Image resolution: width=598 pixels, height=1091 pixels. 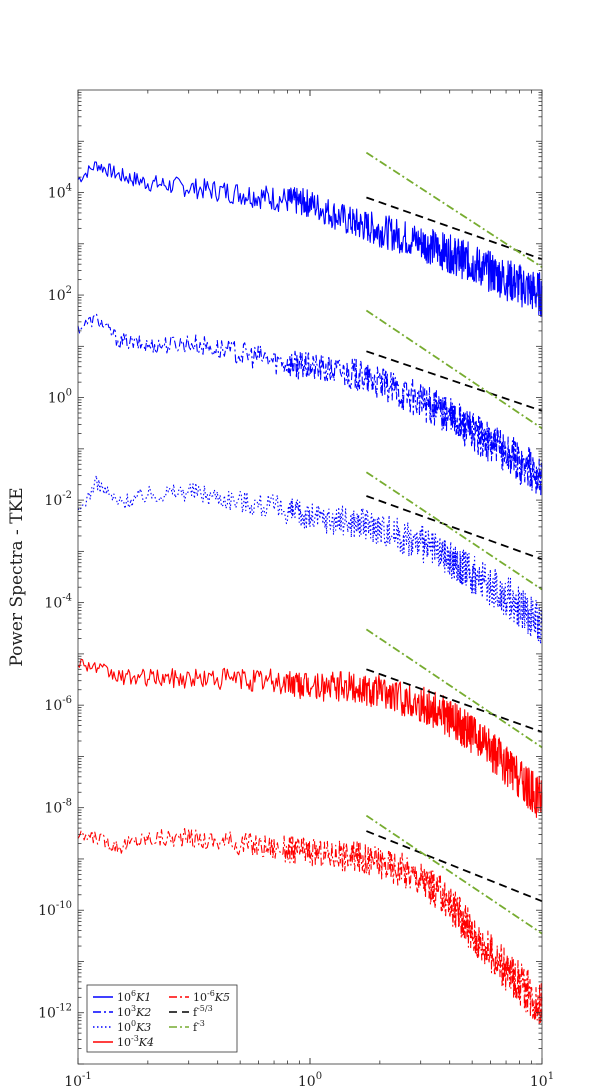 I want to click on y-tick-label-9: 10⁻¹², so click(x=55, y=1012).